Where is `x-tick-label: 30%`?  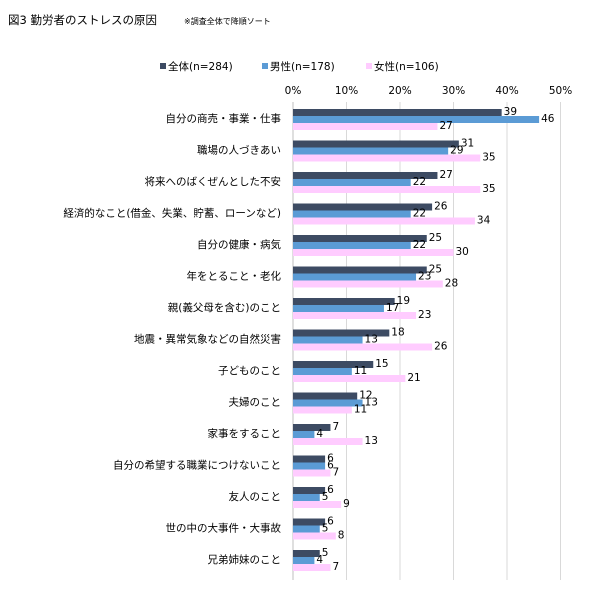
x-tick-label: 30% is located at coordinates (453, 91).